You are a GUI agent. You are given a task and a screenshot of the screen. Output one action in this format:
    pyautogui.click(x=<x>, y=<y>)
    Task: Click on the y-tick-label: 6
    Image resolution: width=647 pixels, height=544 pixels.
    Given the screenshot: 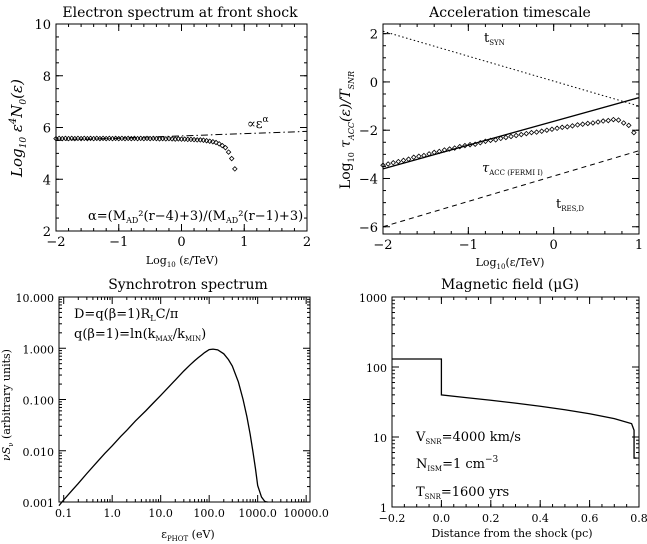 What is the action you would take?
    pyautogui.click(x=47, y=129)
    